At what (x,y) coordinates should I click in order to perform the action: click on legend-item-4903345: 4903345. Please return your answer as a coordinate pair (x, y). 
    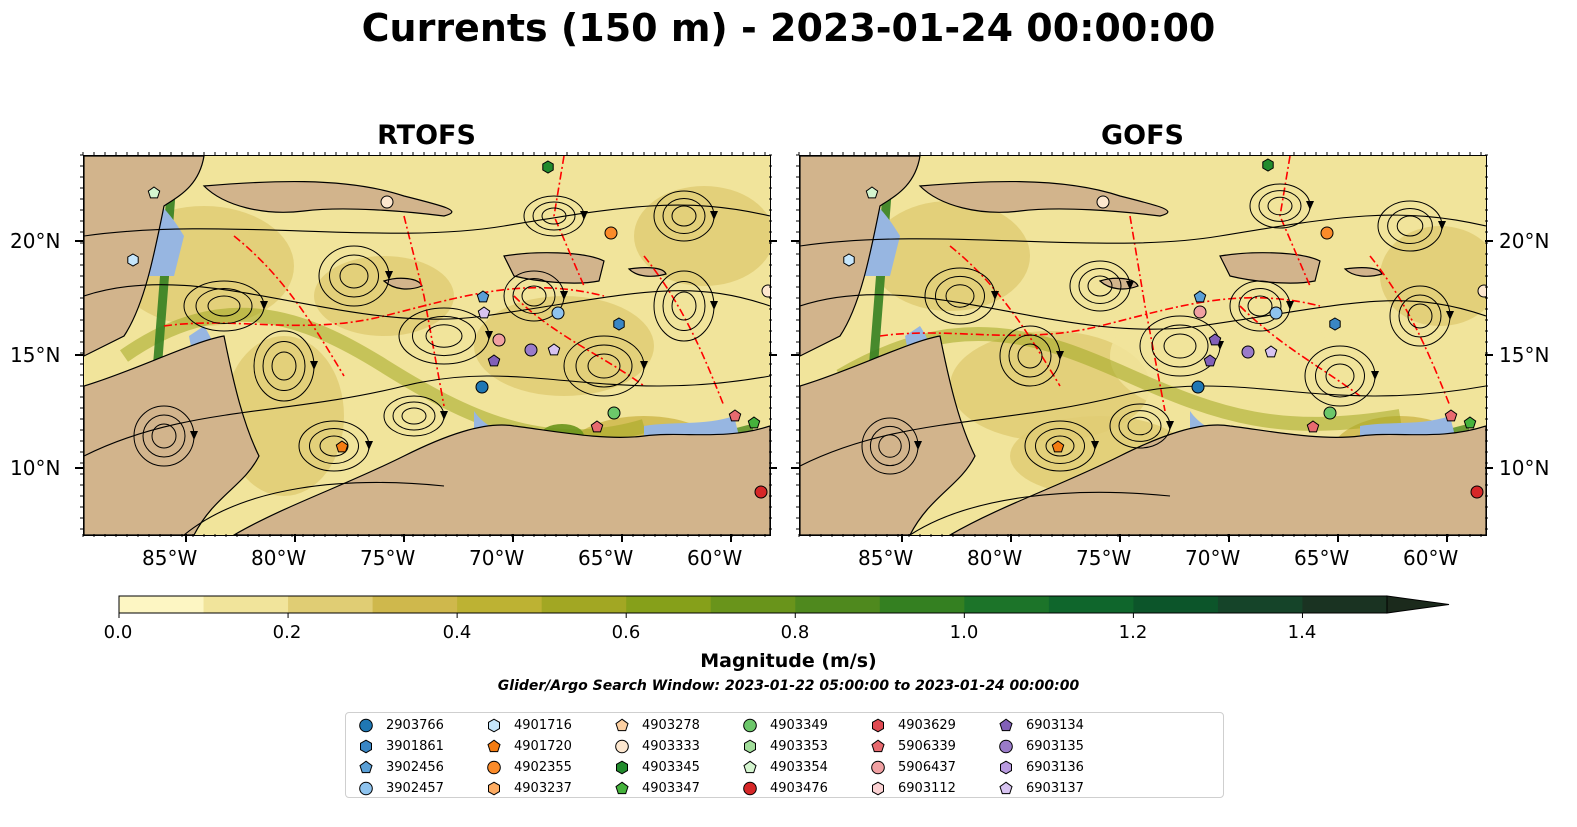
    Looking at the image, I should click on (657, 767).